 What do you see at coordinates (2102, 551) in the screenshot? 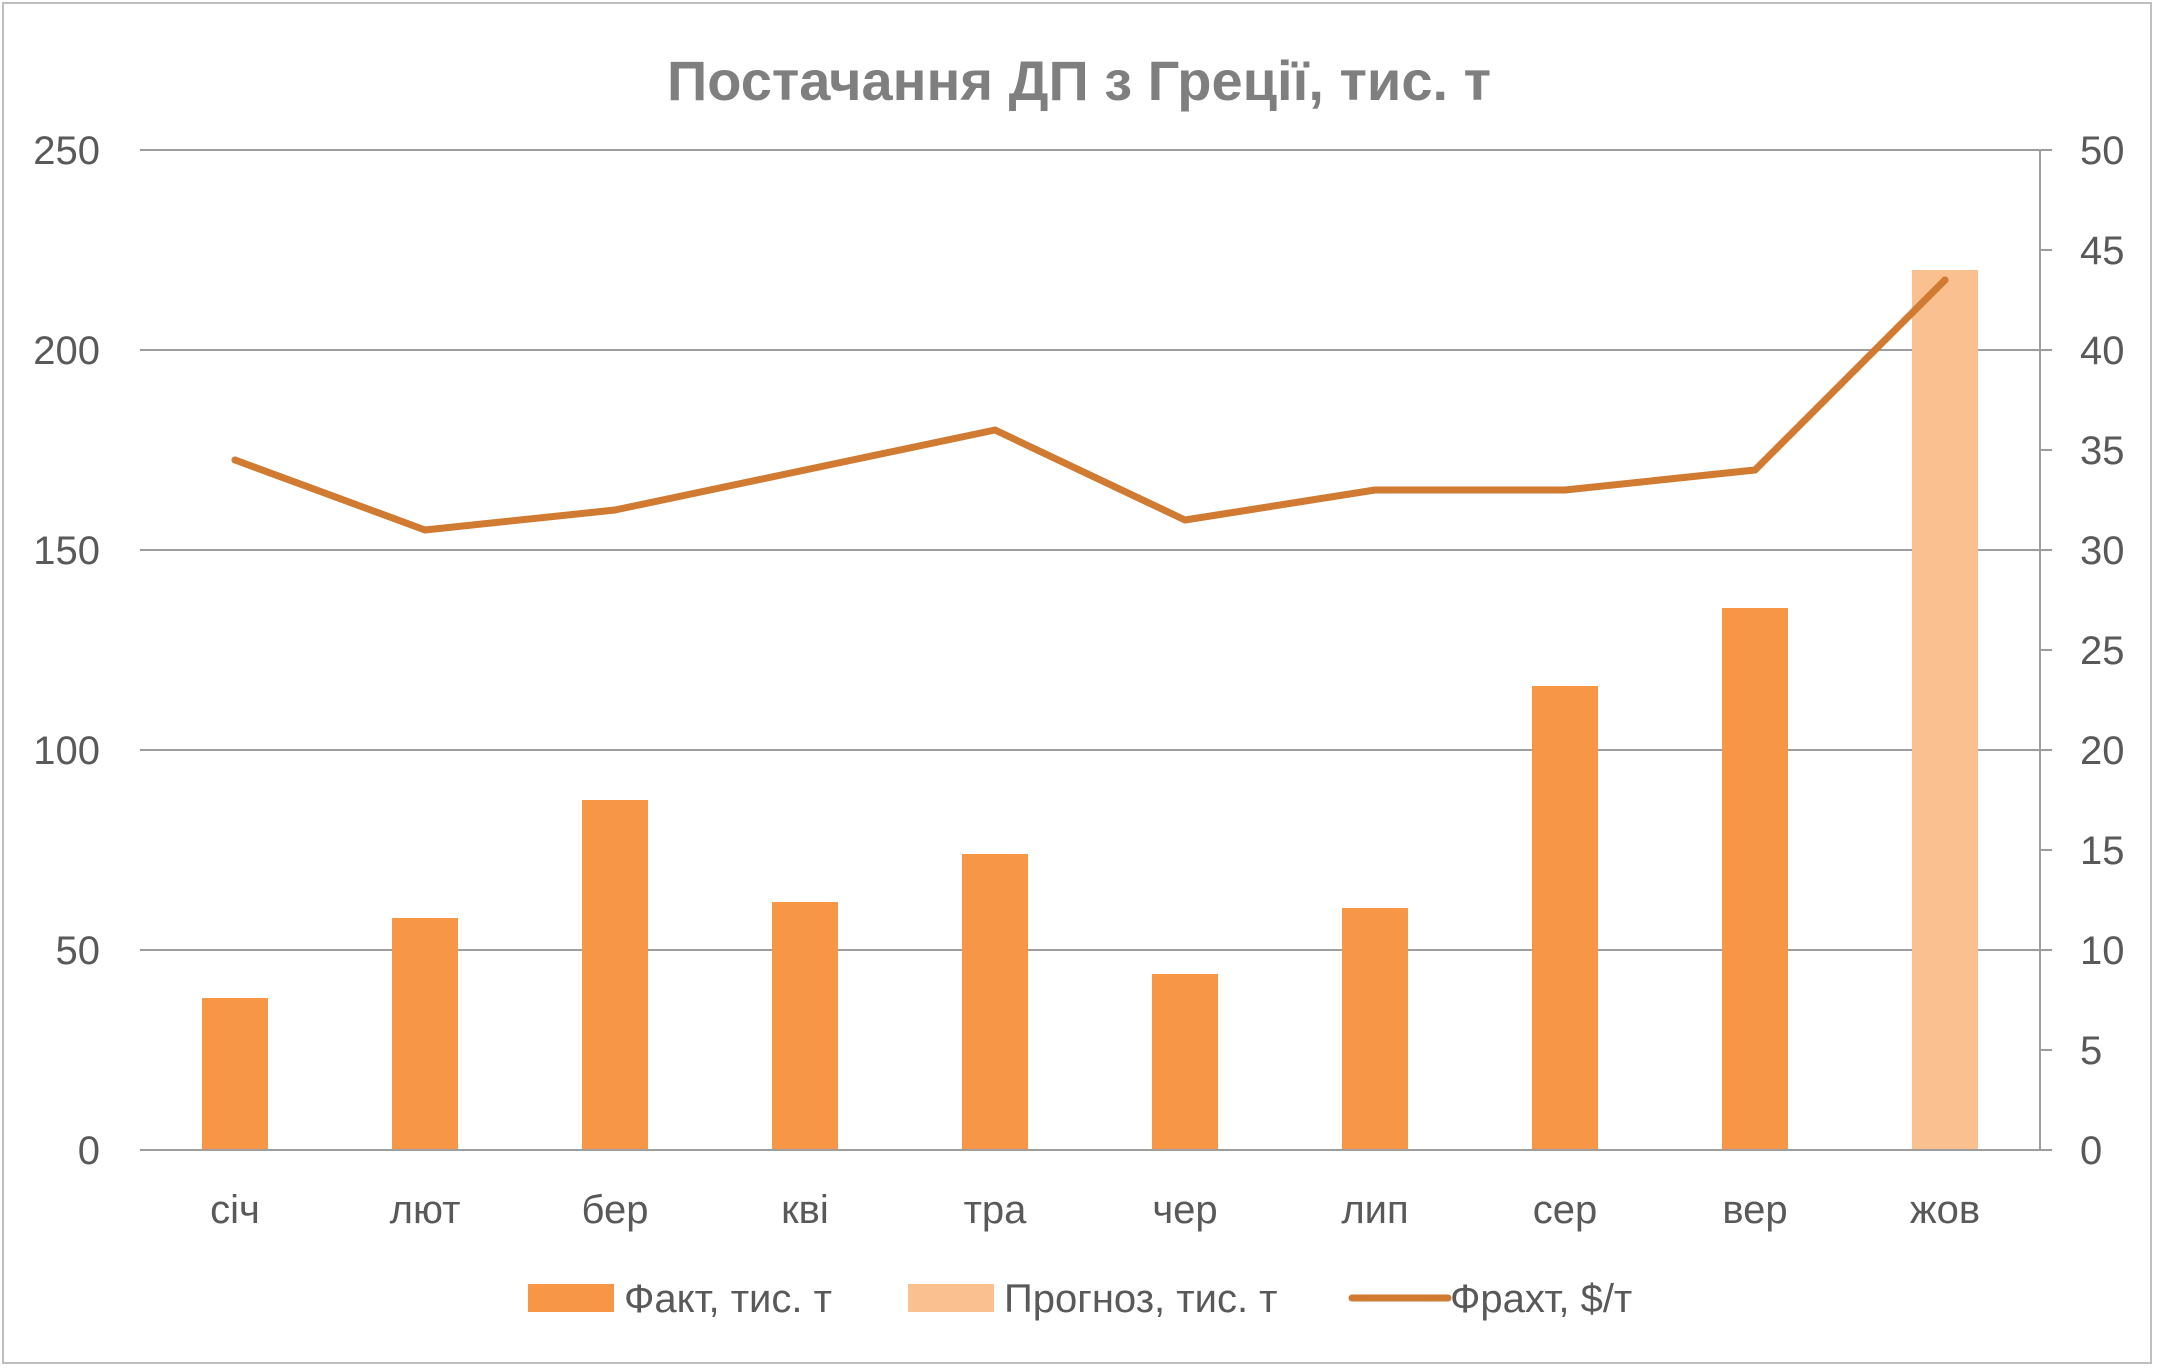
I see `right-axis-tick-label: 30` at bounding box center [2102, 551].